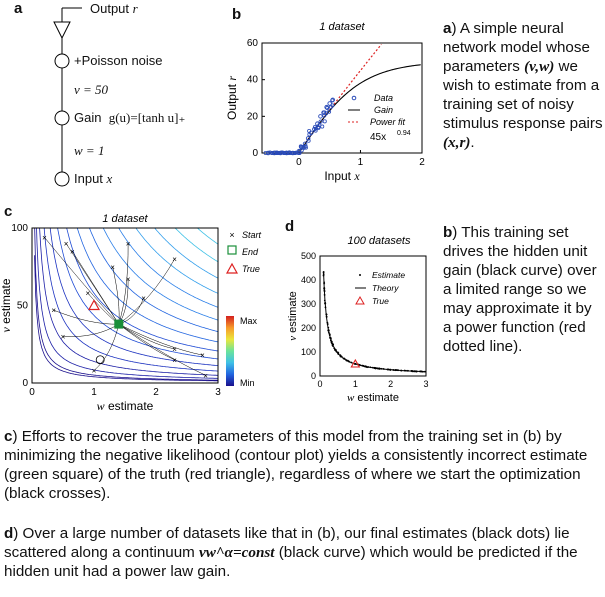  What do you see at coordinates (118, 60) in the screenshot?
I see `poisson-label: +Poisson noise` at bounding box center [118, 60].